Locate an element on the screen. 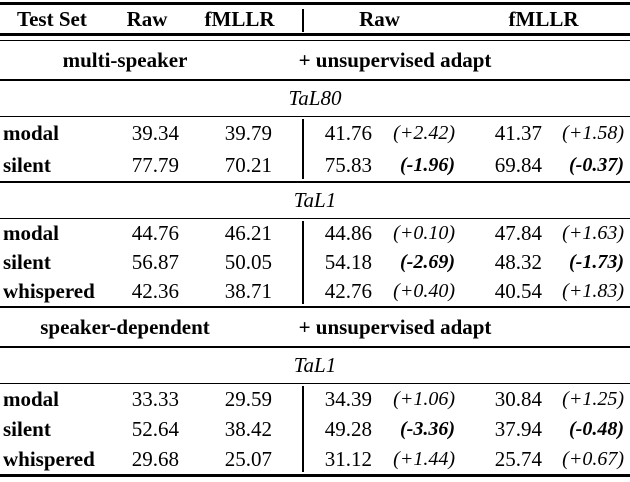 This screenshot has height=482, width=630. fmllr-value: 38.71 is located at coordinates (248, 291).